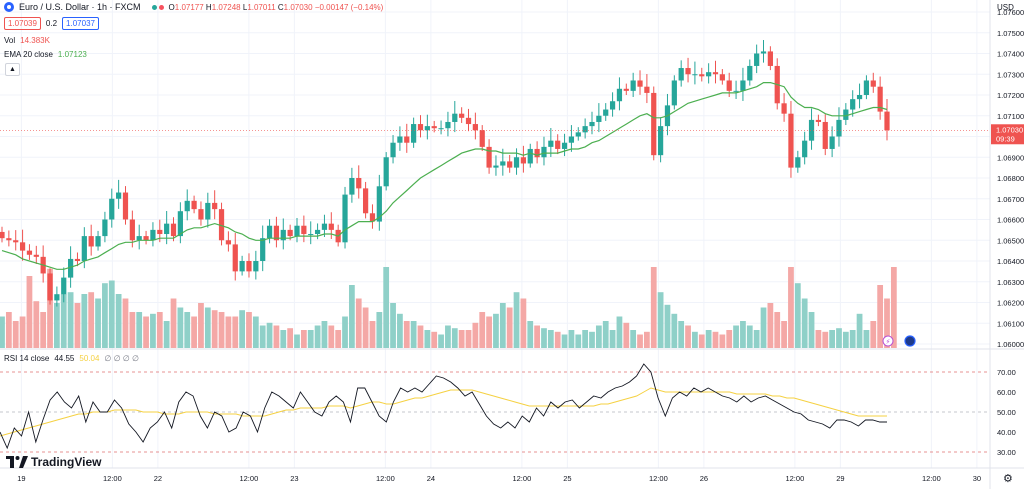  What do you see at coordinates (80, 23) in the screenshot?
I see `buy-button: 1.07037` at bounding box center [80, 23].